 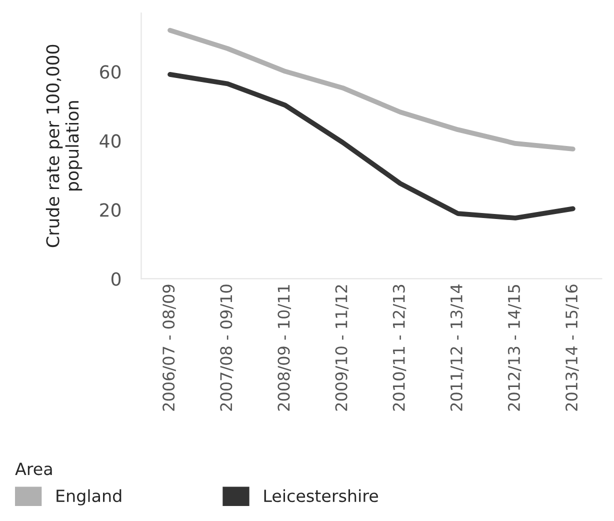 What do you see at coordinates (321, 495) in the screenshot?
I see `legend-label: Leicestershire` at bounding box center [321, 495].